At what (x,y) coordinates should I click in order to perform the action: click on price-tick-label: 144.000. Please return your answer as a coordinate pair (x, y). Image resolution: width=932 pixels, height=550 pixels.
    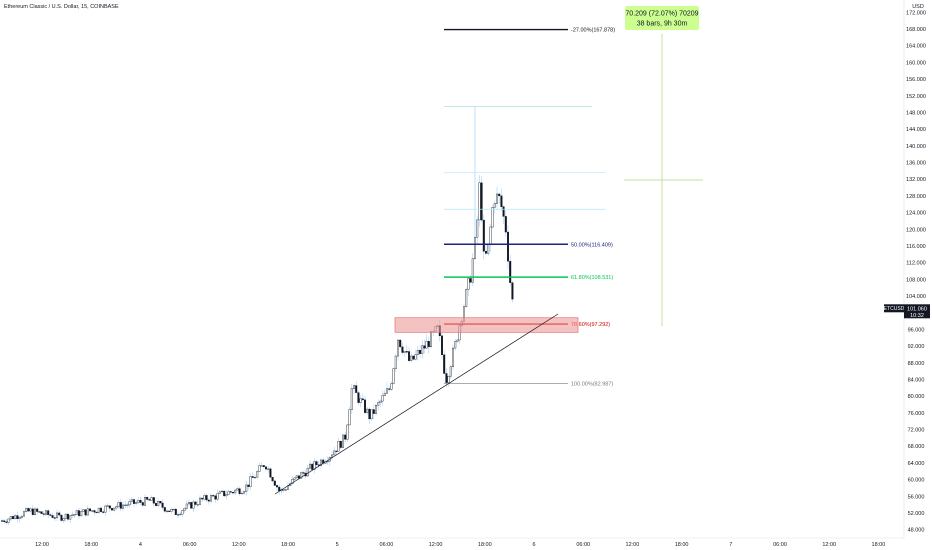
    Looking at the image, I should click on (916, 130).